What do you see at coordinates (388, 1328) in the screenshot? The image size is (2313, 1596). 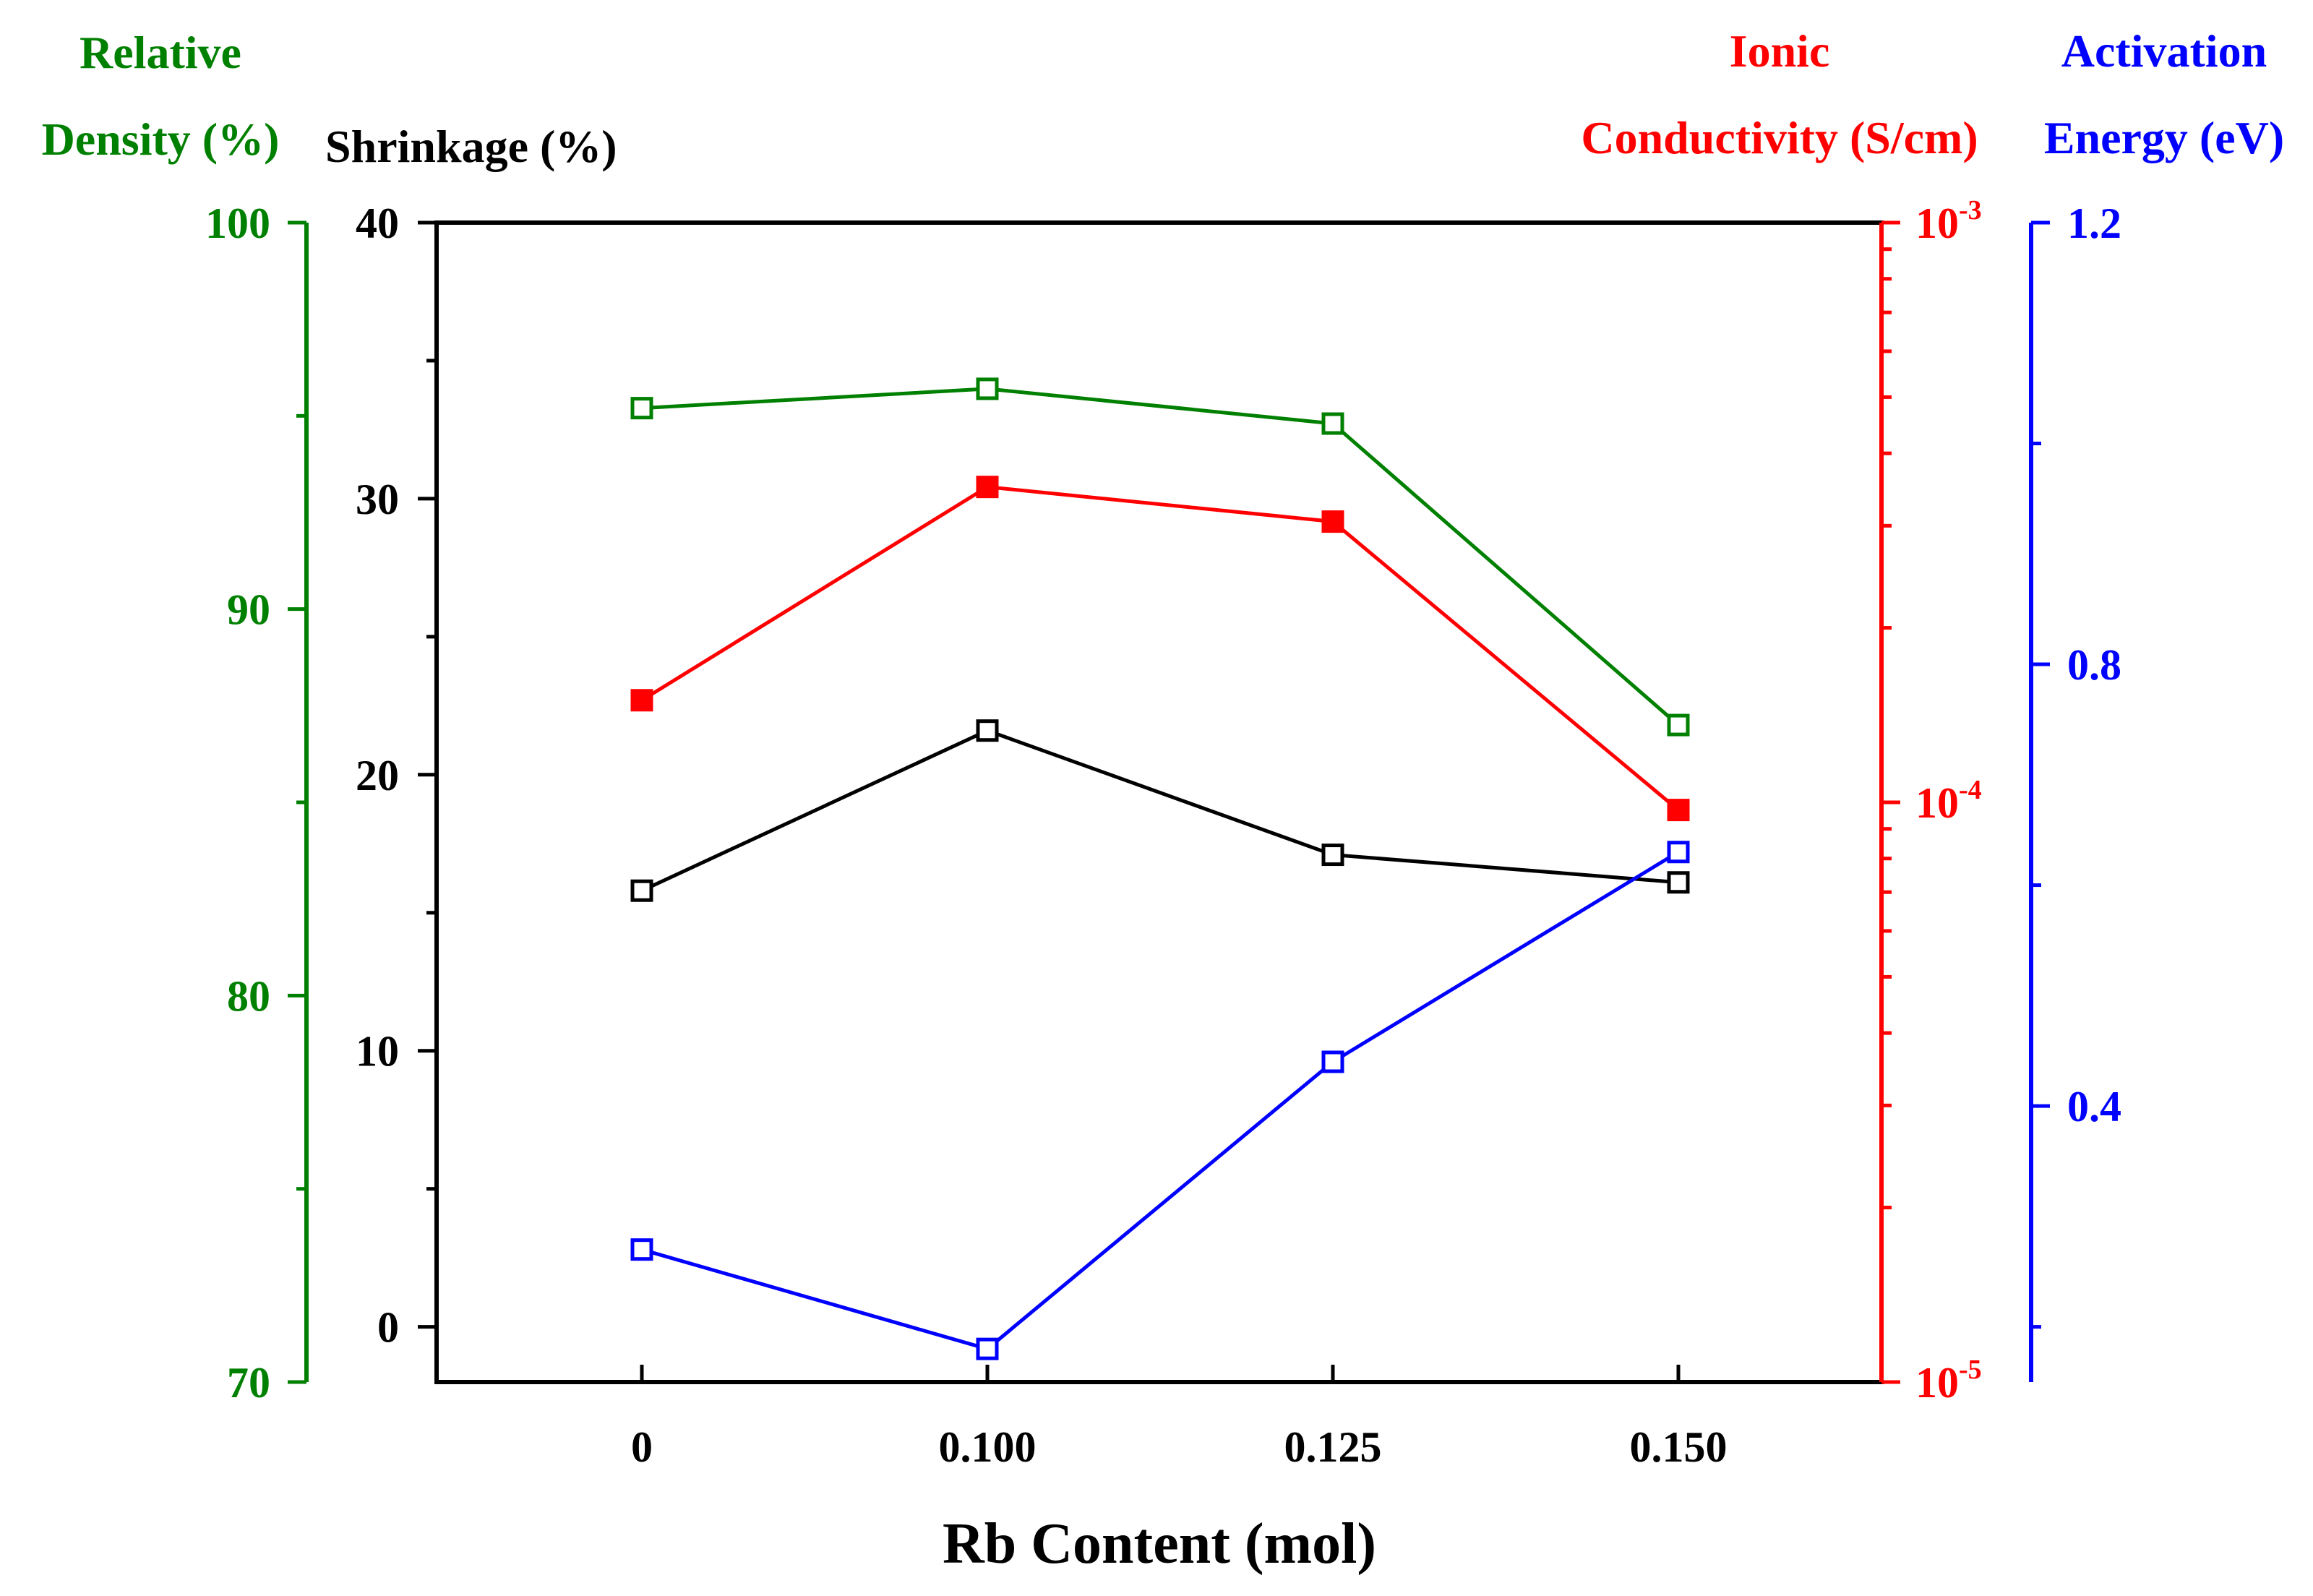 I see `shrinkage-tick-label: 0` at bounding box center [388, 1328].